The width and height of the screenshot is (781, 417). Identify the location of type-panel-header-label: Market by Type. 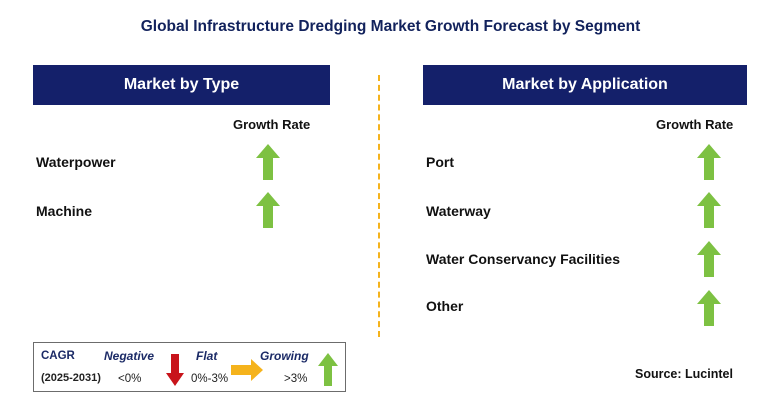
(181, 84).